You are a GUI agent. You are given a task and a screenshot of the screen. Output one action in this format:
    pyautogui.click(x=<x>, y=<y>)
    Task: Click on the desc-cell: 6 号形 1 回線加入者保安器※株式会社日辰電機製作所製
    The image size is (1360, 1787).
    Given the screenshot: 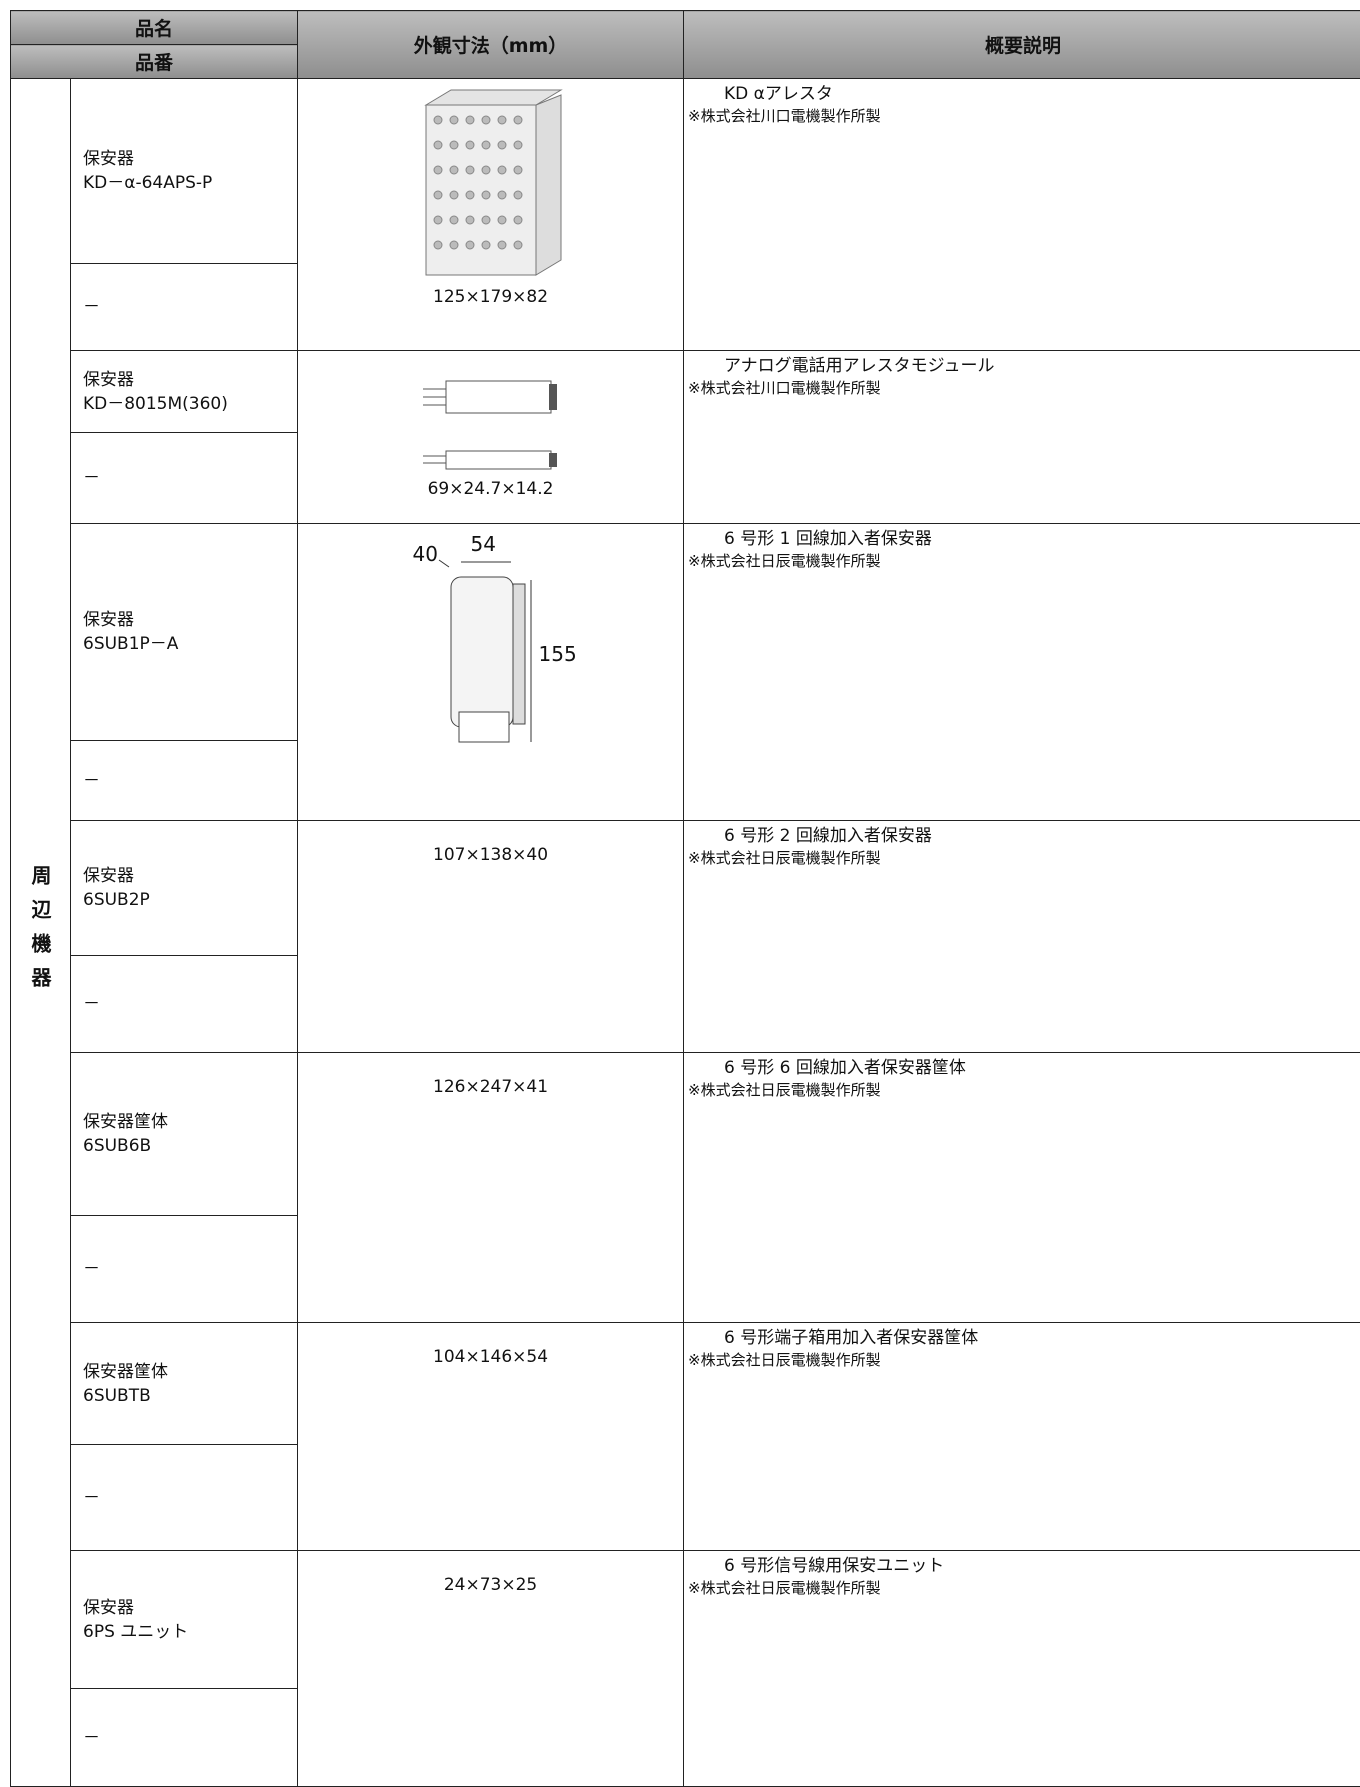 What is the action you would take?
    pyautogui.click(x=1022, y=672)
    